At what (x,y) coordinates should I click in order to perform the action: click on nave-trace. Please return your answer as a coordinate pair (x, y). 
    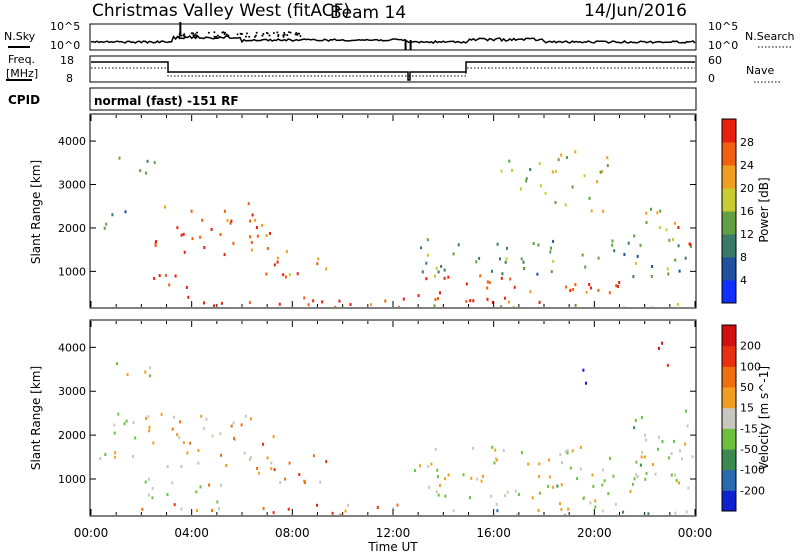
    Looking at the image, I should click on (393, 72).